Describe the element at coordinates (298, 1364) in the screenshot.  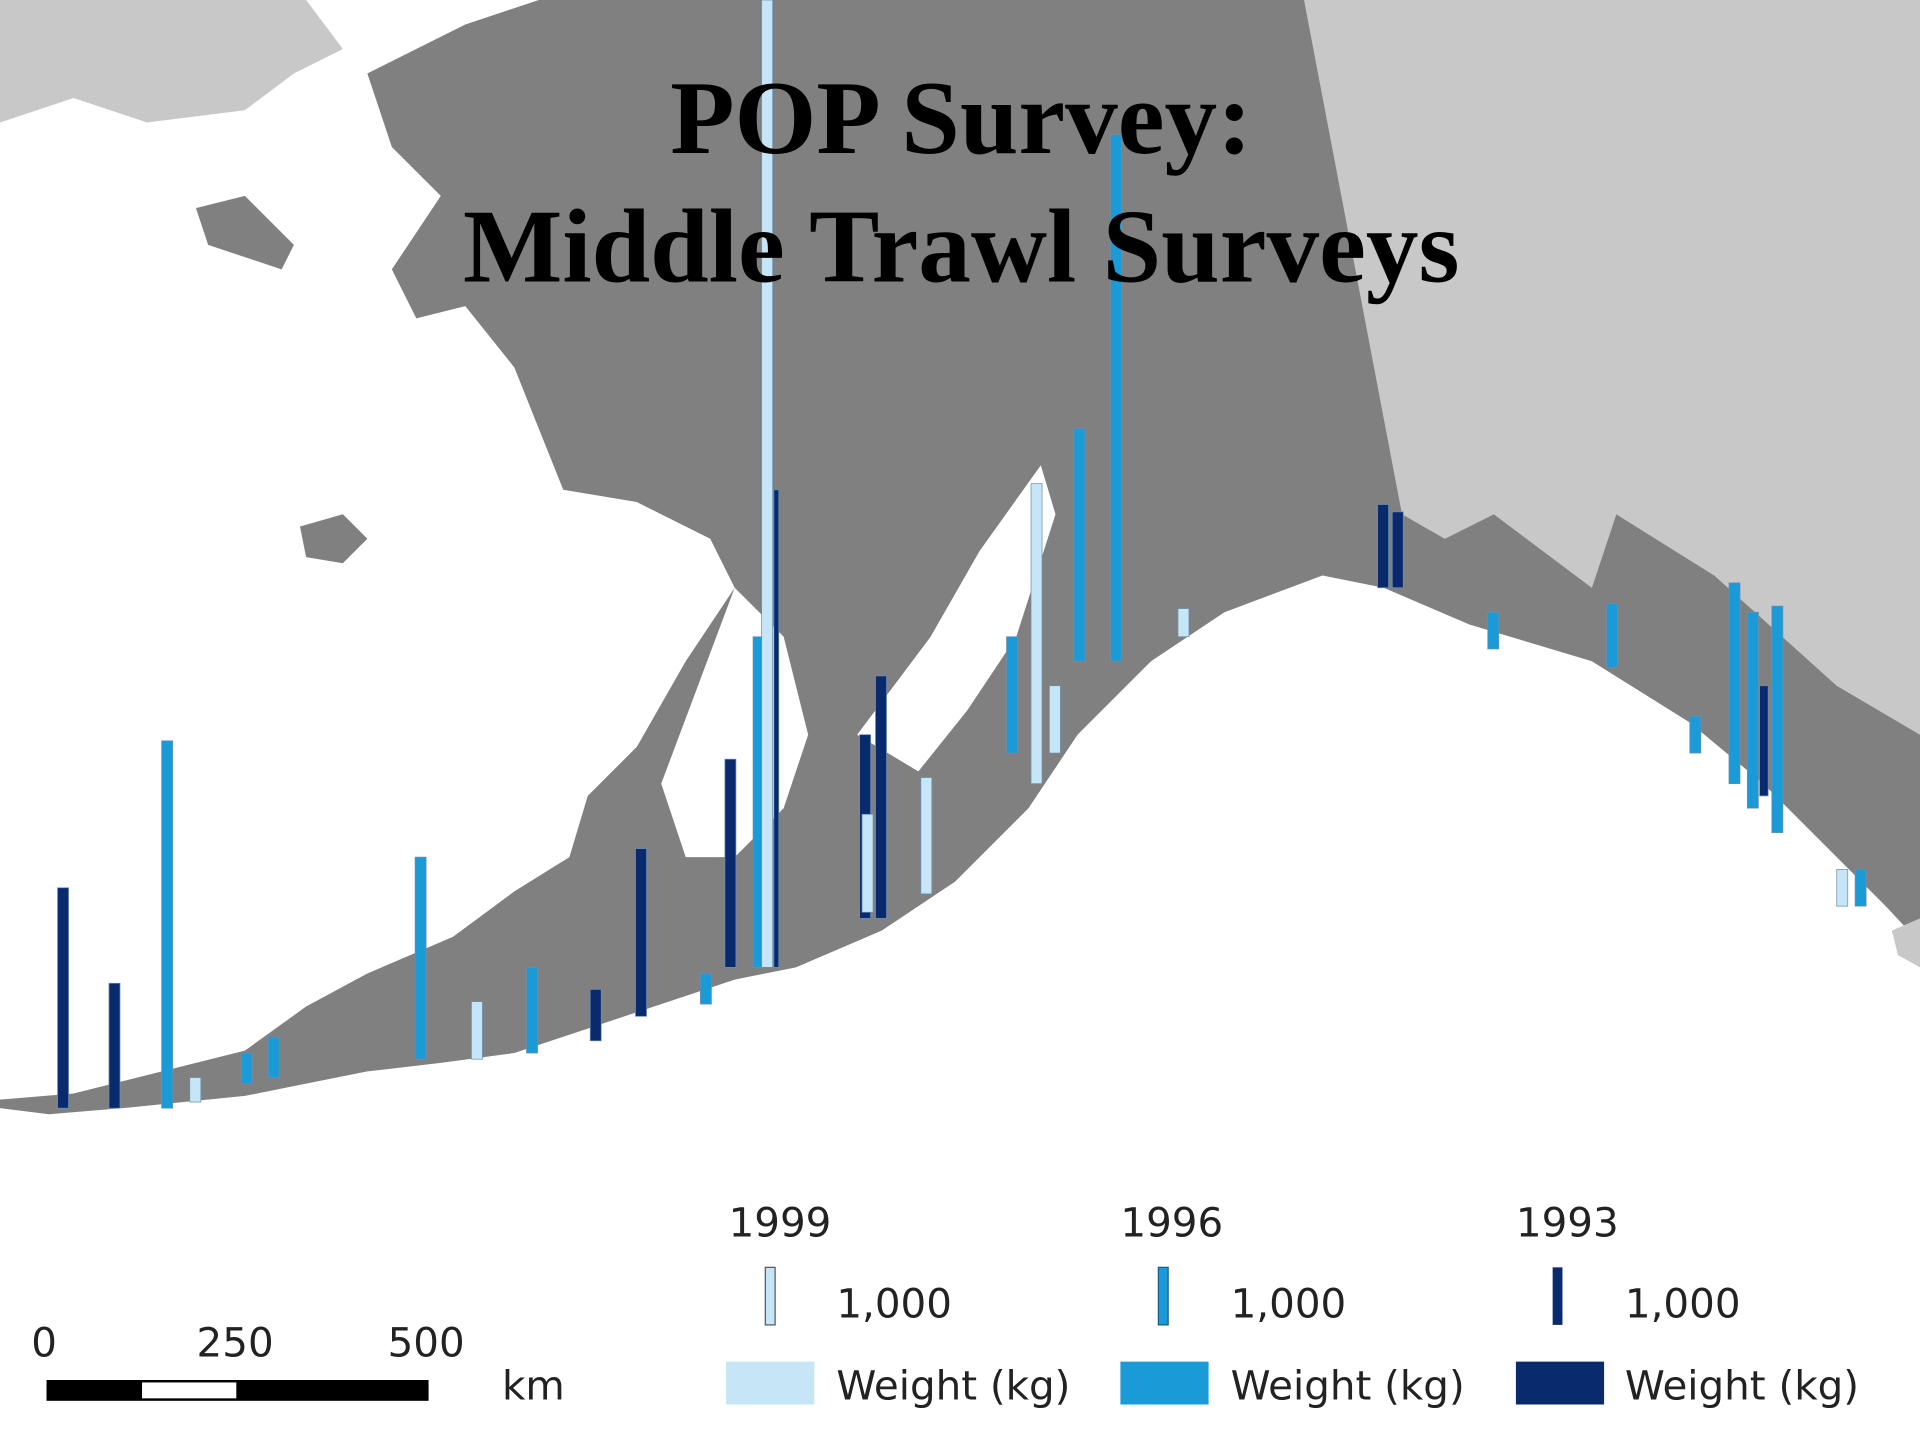
I see `scale-bar: 0 250 500 km` at that location.